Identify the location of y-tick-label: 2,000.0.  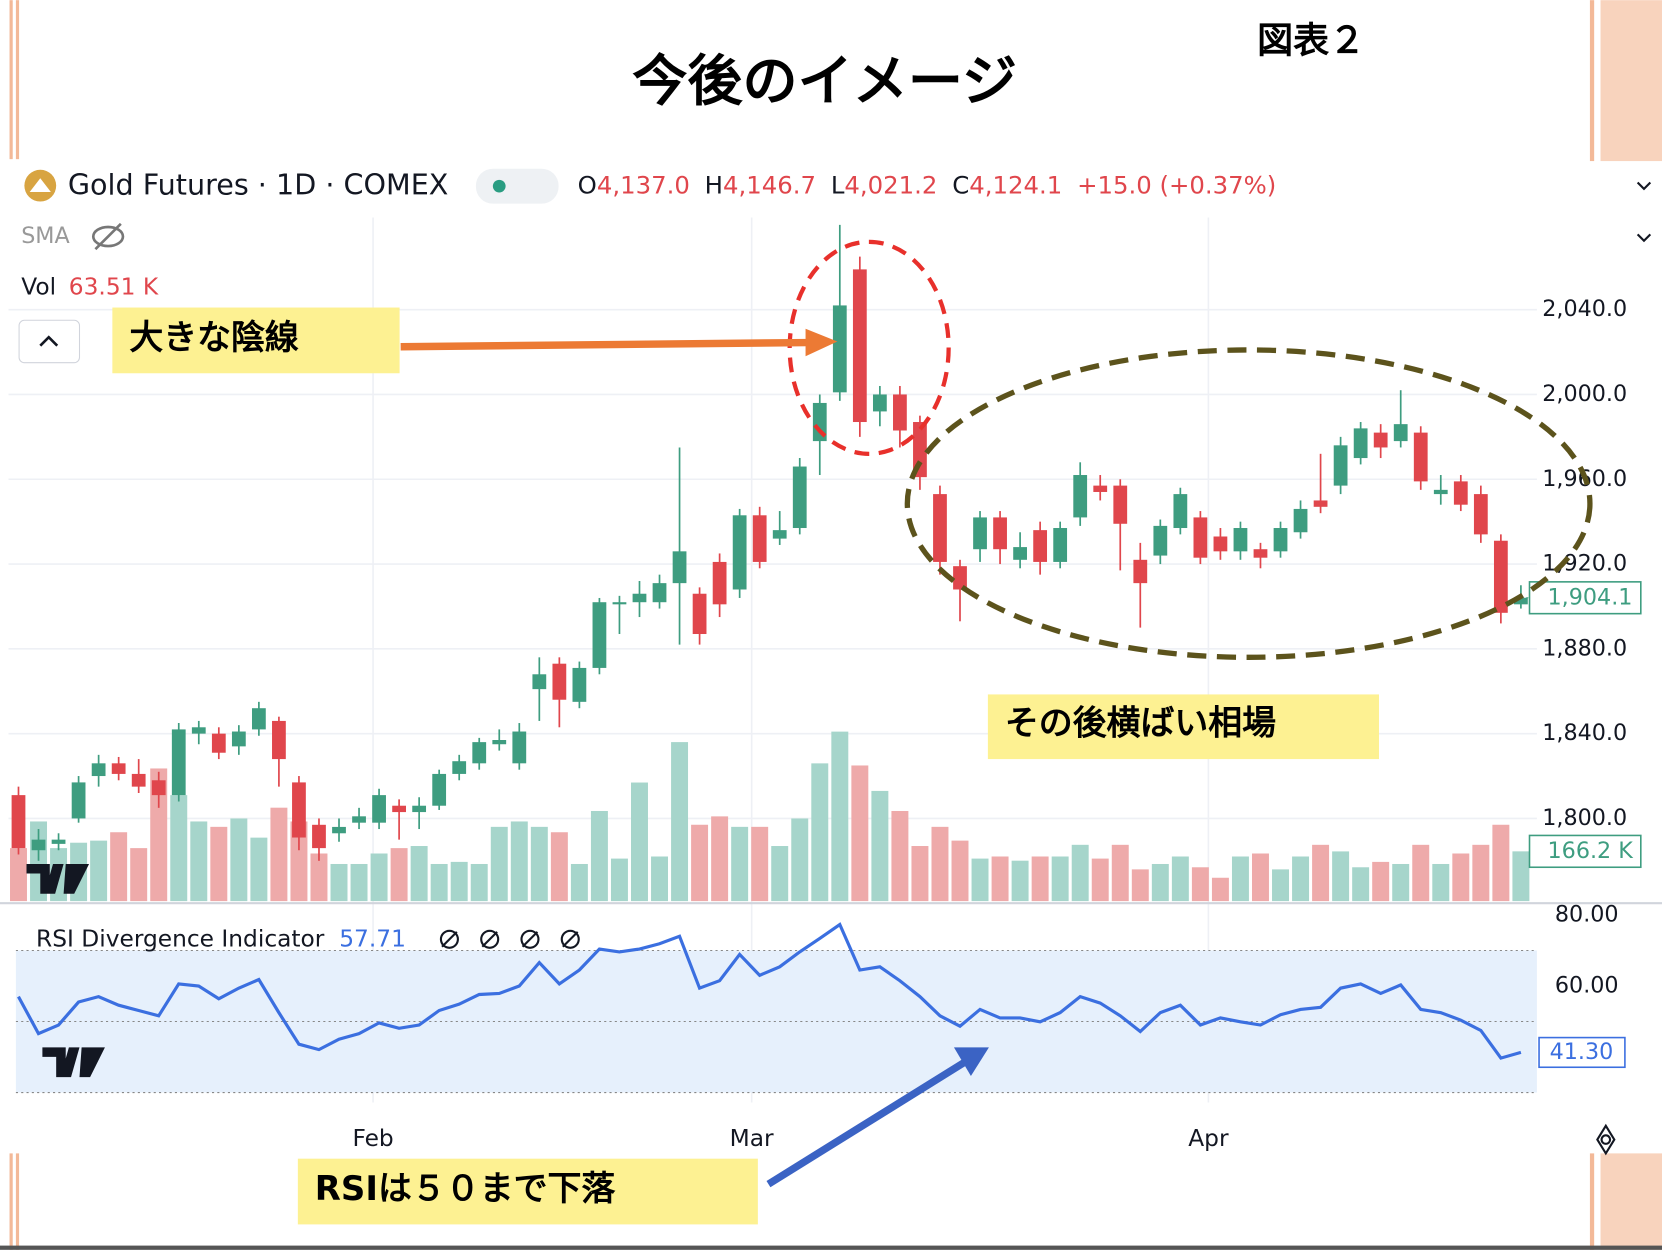
(1584, 394).